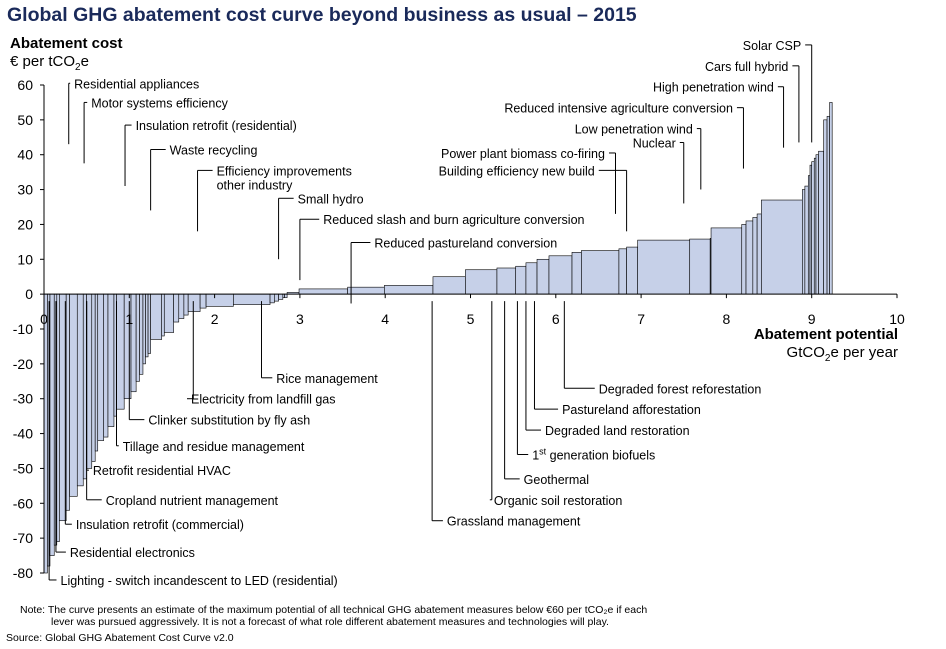 Image resolution: width=946 pixels, height=649 pixels. I want to click on below-label: Cropland nutrient management, so click(192, 501).